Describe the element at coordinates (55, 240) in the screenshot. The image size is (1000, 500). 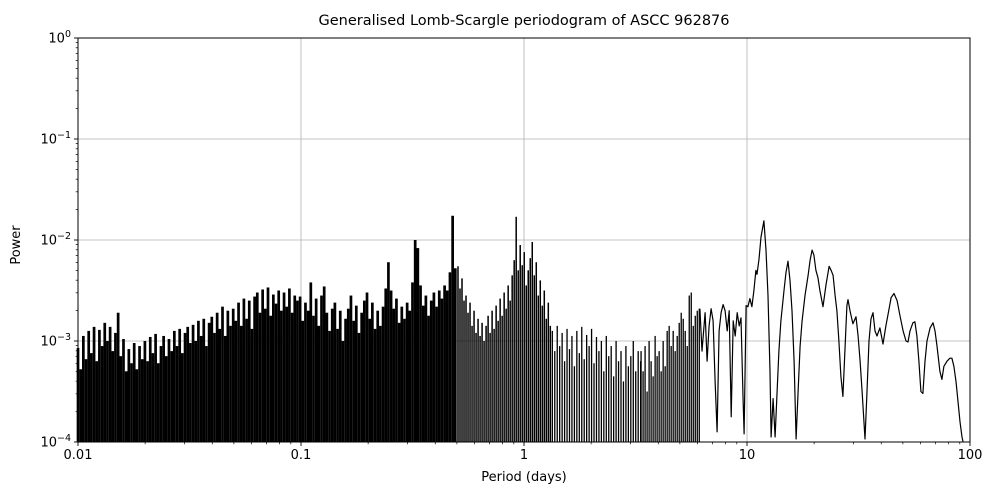
I see `y-tick-label: 10⁻²` at that location.